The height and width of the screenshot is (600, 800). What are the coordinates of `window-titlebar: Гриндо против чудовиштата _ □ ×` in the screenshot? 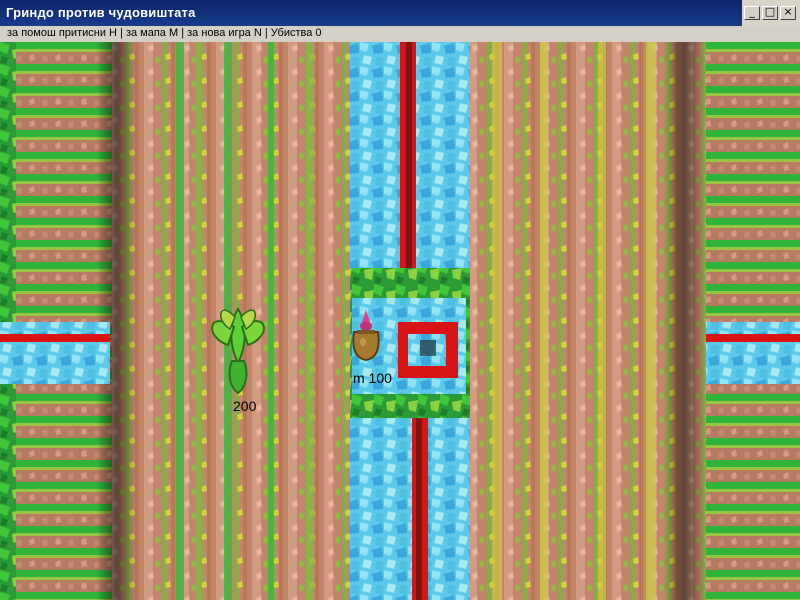 It's located at (400, 13).